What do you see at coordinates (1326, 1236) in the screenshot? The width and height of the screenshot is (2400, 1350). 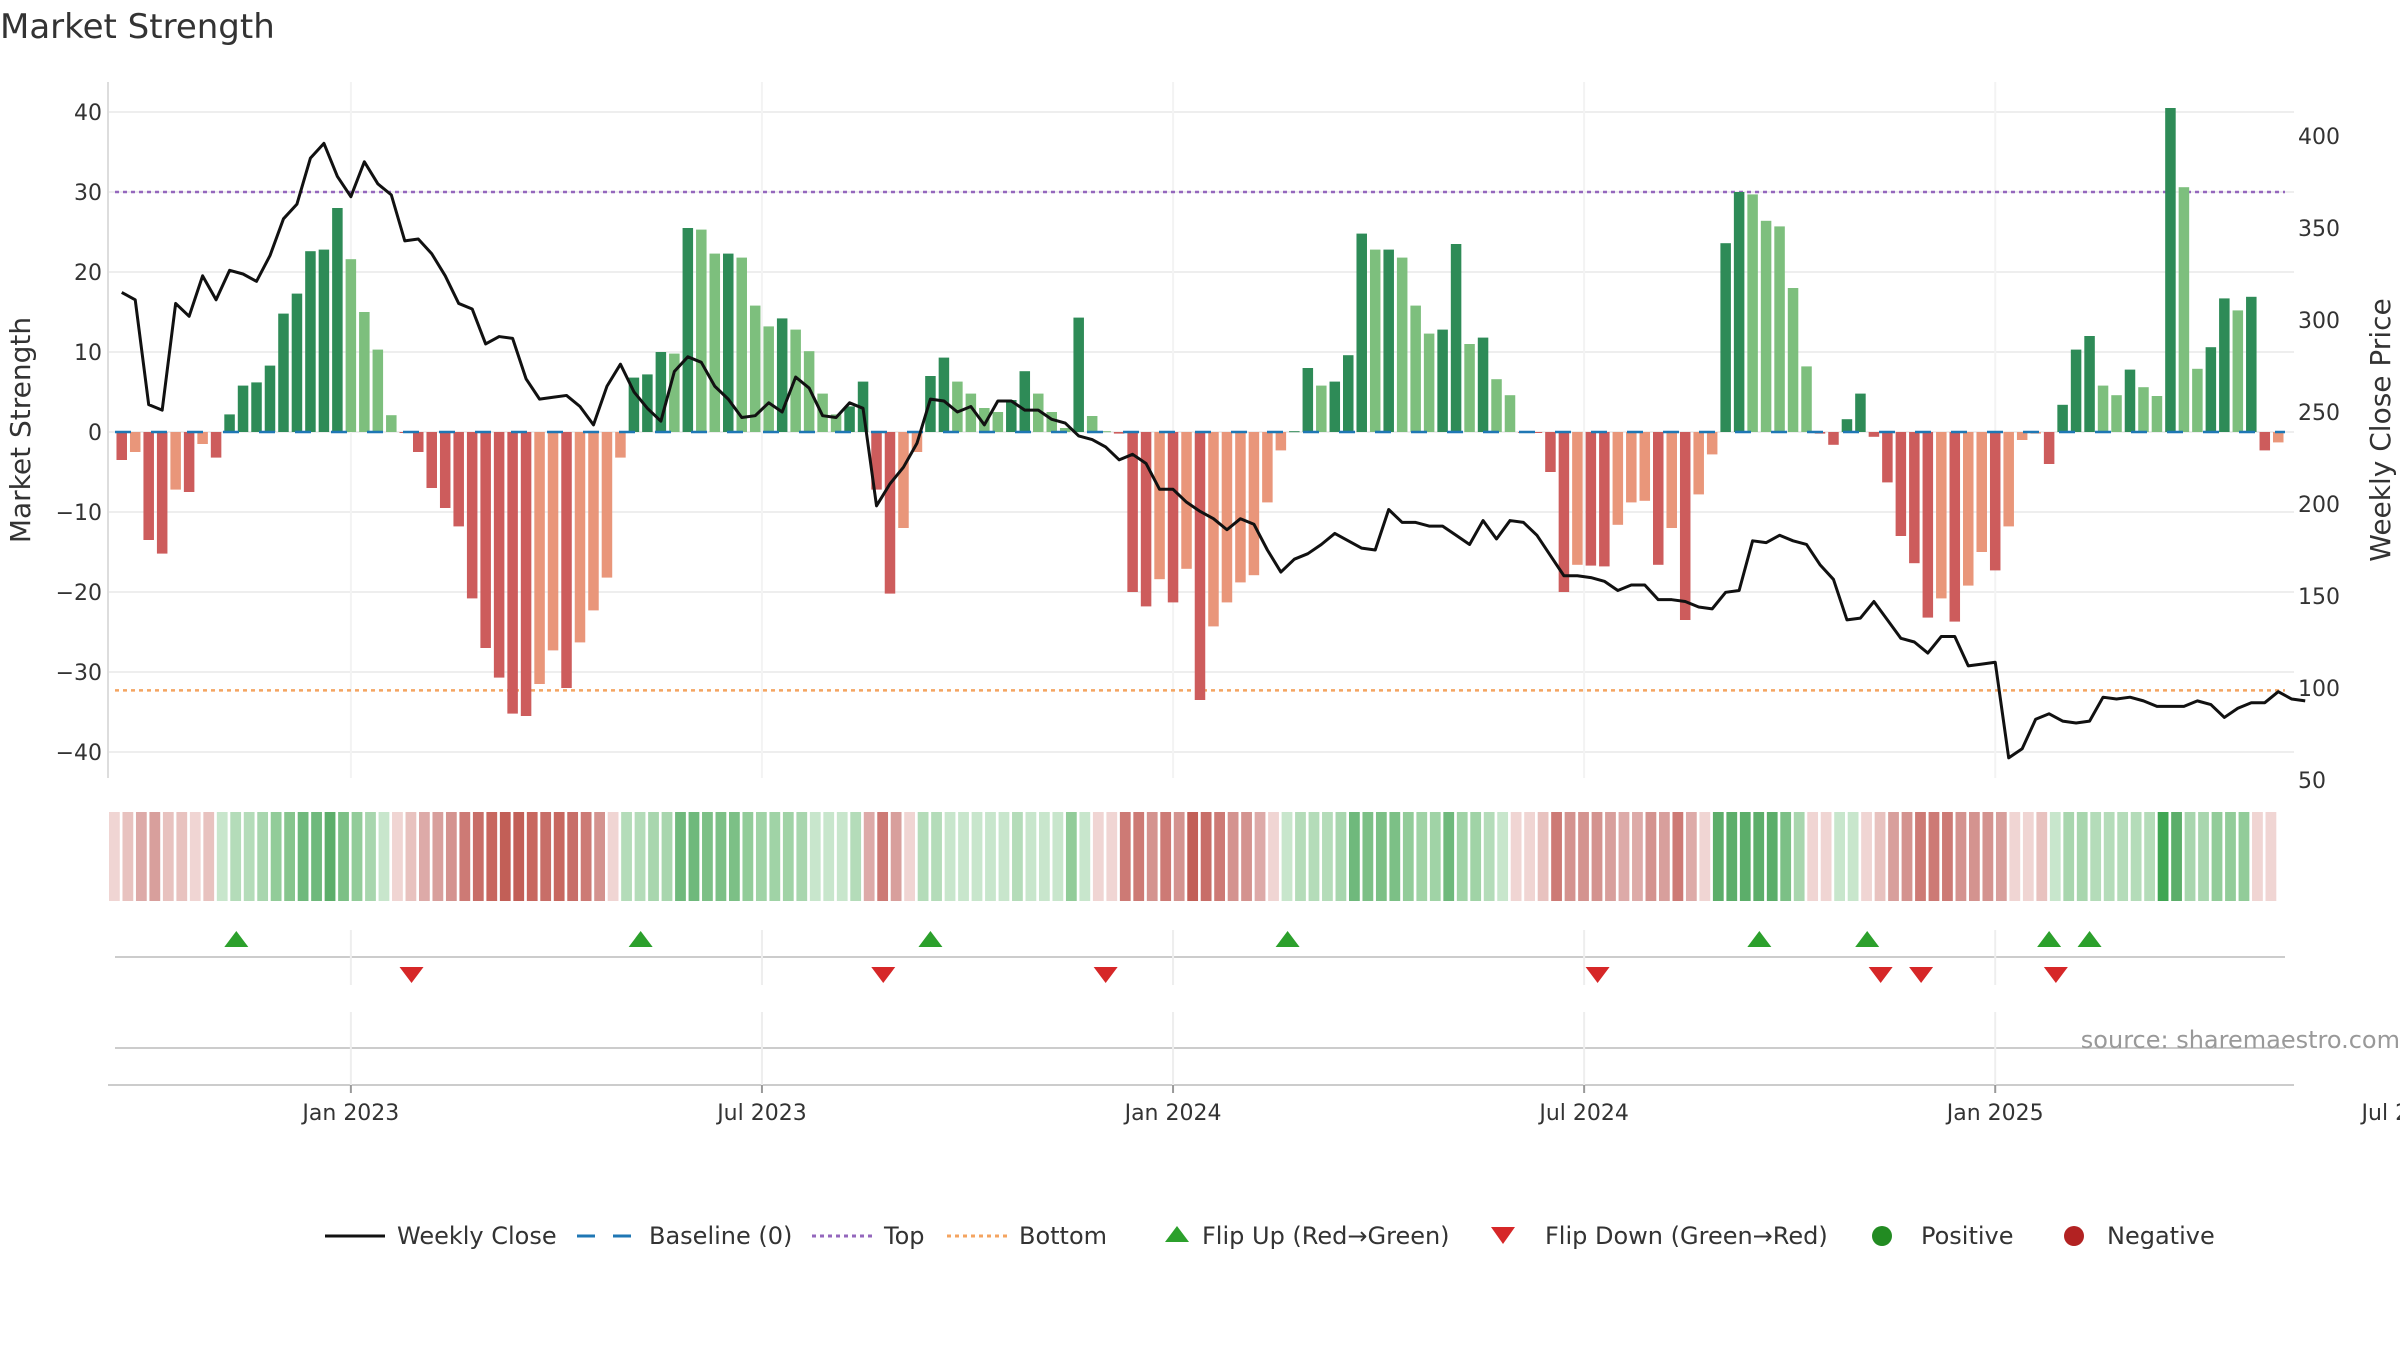 I see `legend-flip-up-label: Flip Up (Red→Green)` at bounding box center [1326, 1236].